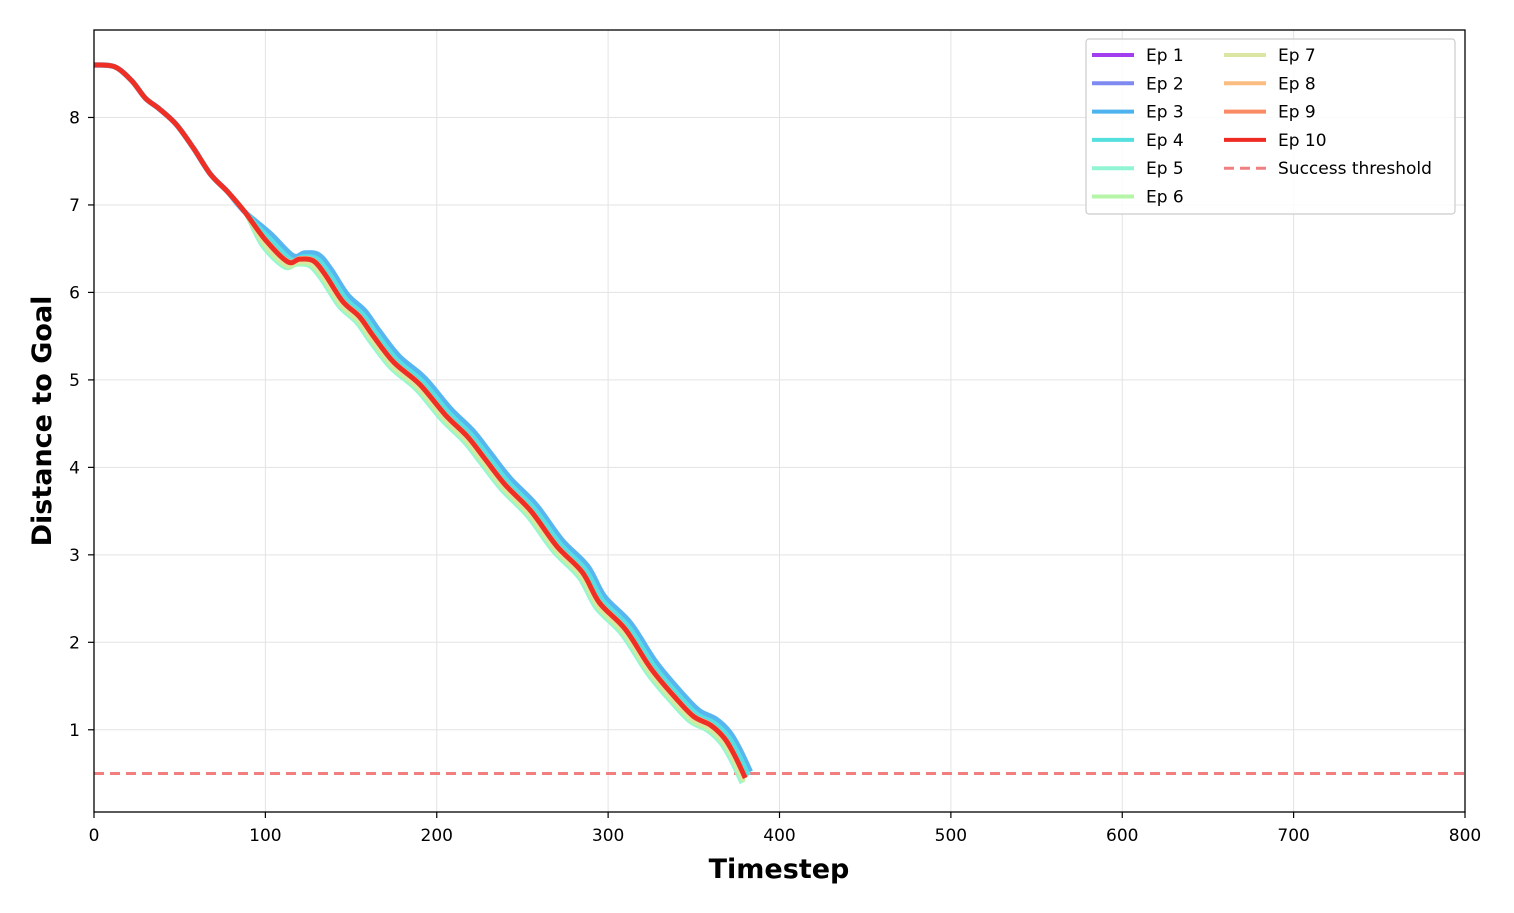 The width and height of the screenshot is (1514, 913). I want to click on legend-label: Ep 9, so click(1297, 113).